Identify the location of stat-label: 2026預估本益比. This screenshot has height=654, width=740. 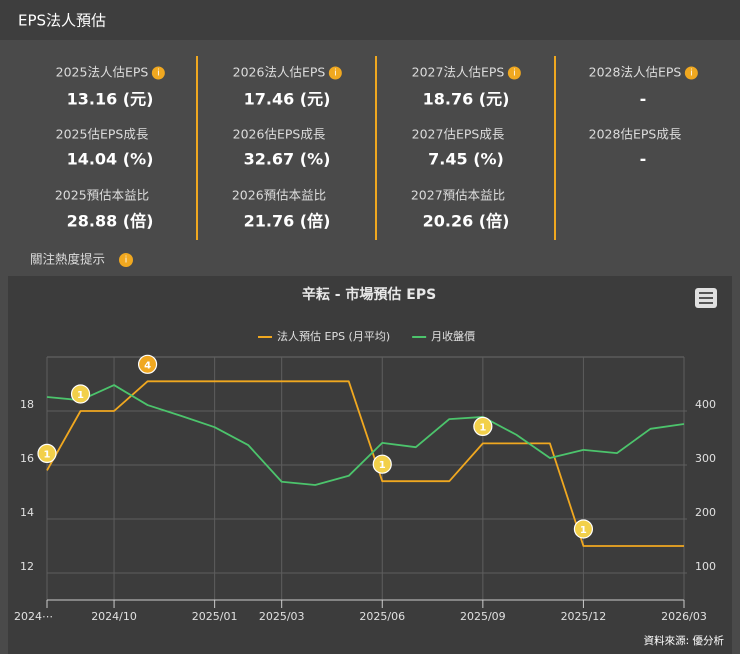
(279, 195).